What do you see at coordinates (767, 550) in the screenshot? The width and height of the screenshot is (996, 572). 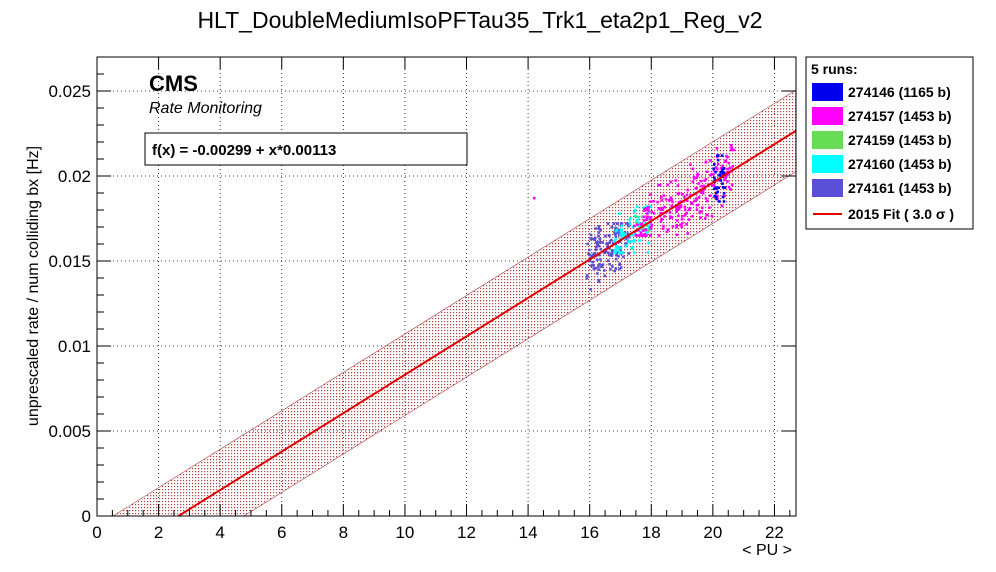 I see `x-axis-label: < PU >` at bounding box center [767, 550].